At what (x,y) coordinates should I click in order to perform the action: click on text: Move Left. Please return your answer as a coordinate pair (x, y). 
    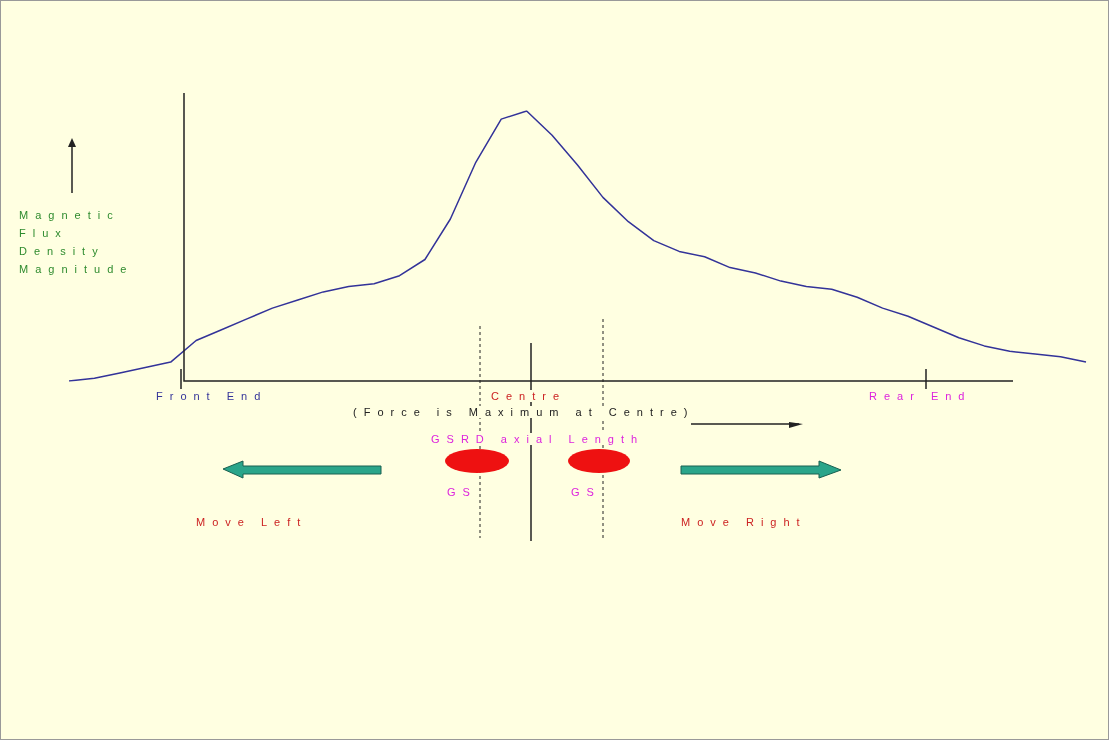
    Looking at the image, I should click on (252, 522).